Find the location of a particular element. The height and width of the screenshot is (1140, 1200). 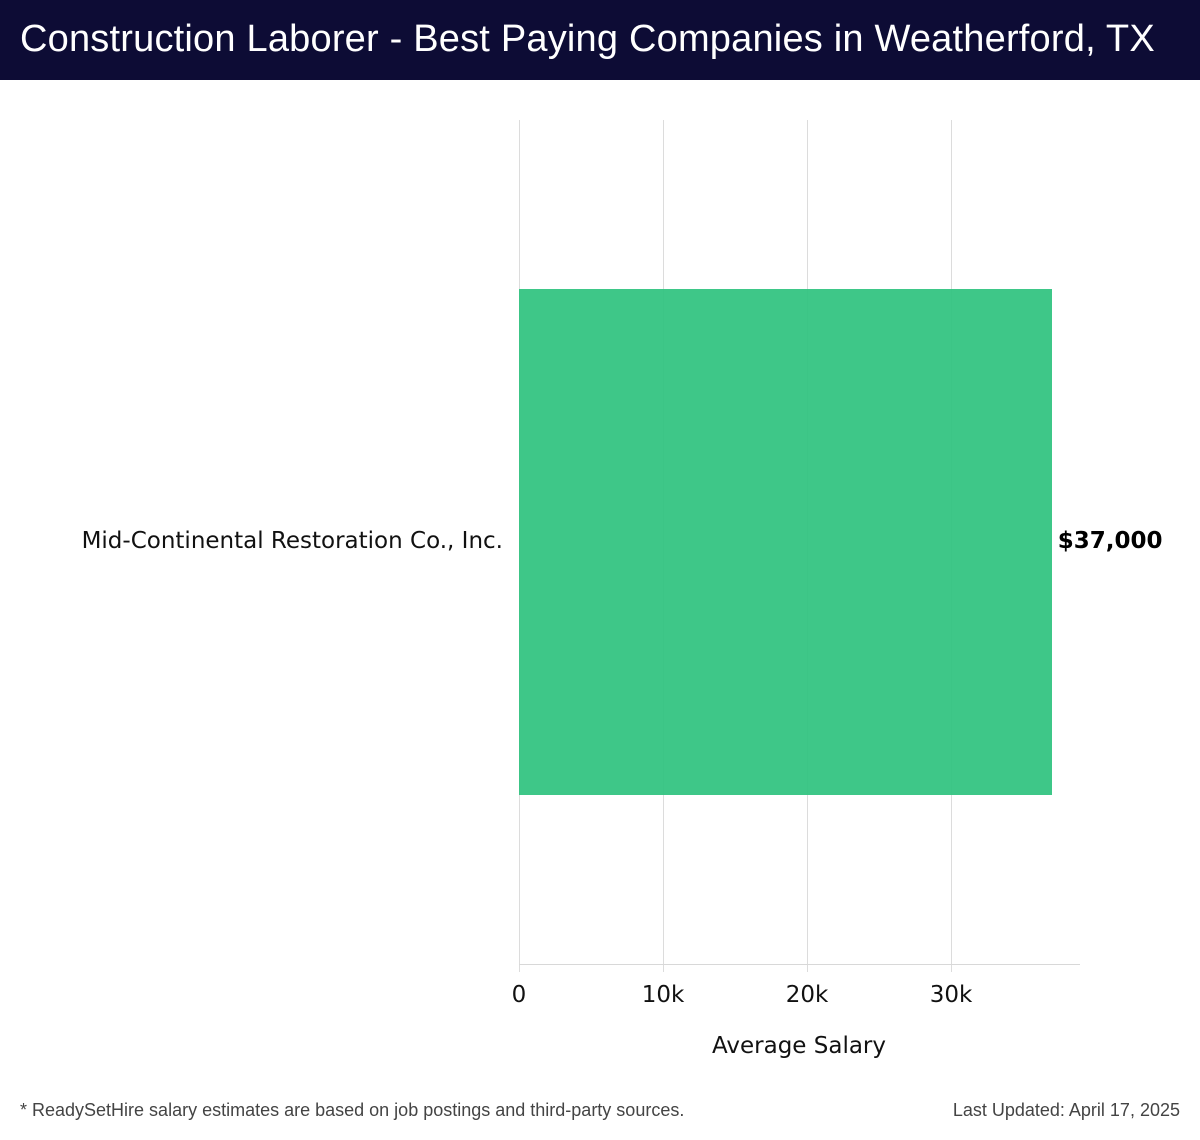

x-axis-line is located at coordinates (799, 964).